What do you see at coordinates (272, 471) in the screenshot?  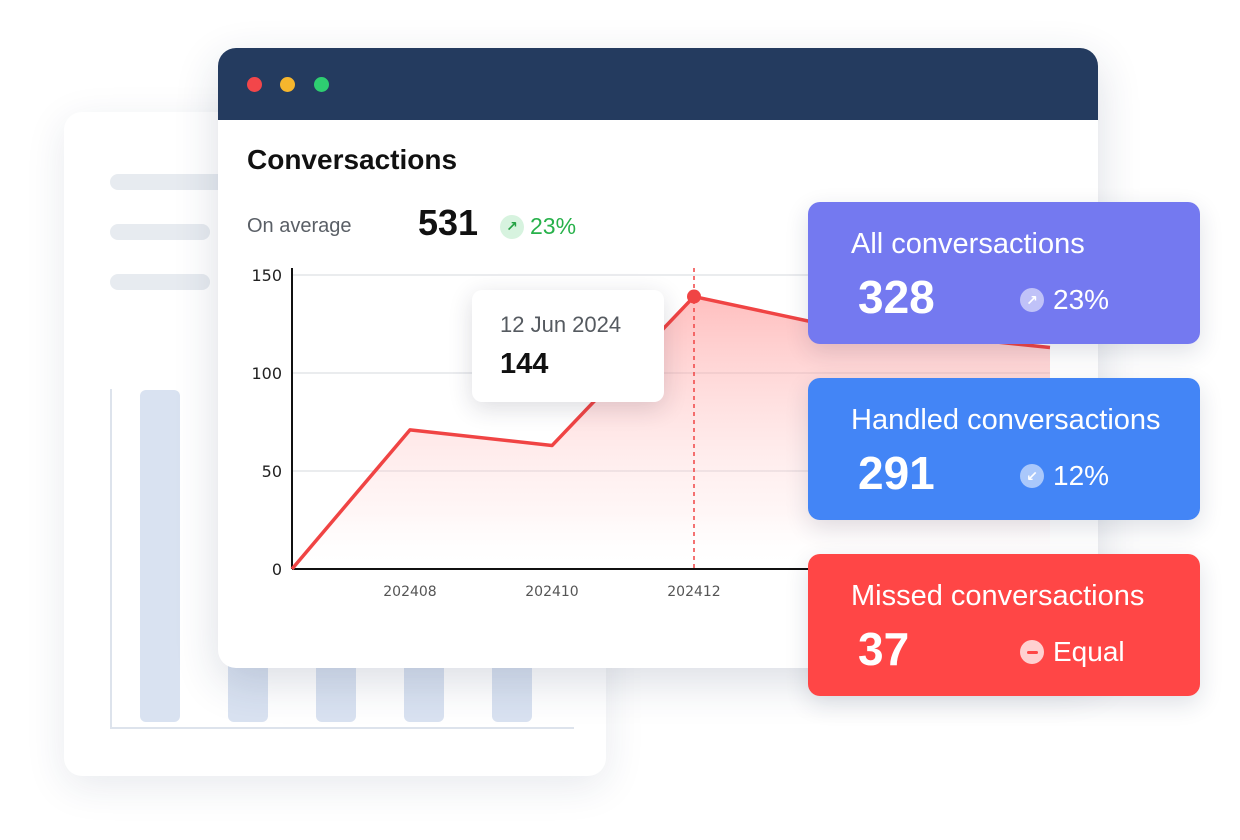 I see `y-tick-label: 50` at bounding box center [272, 471].